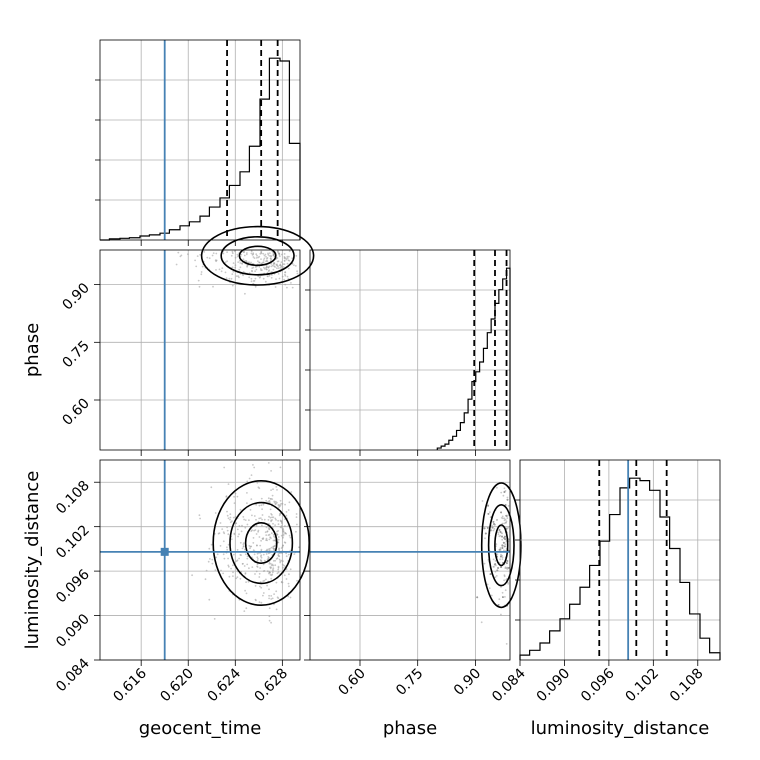  I want to click on panel-frame, so click(620, 560).